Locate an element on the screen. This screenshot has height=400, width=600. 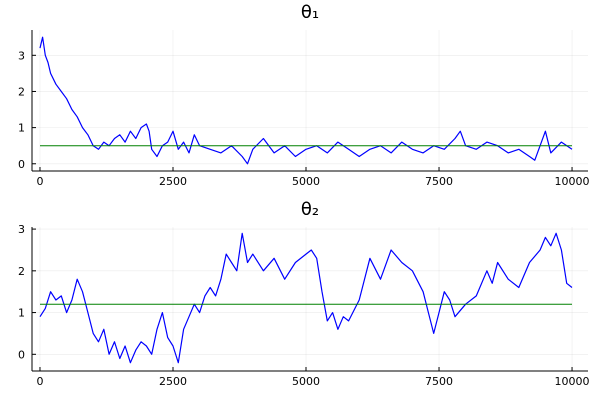
theta-2-title: θ₂ is located at coordinates (310, 209).